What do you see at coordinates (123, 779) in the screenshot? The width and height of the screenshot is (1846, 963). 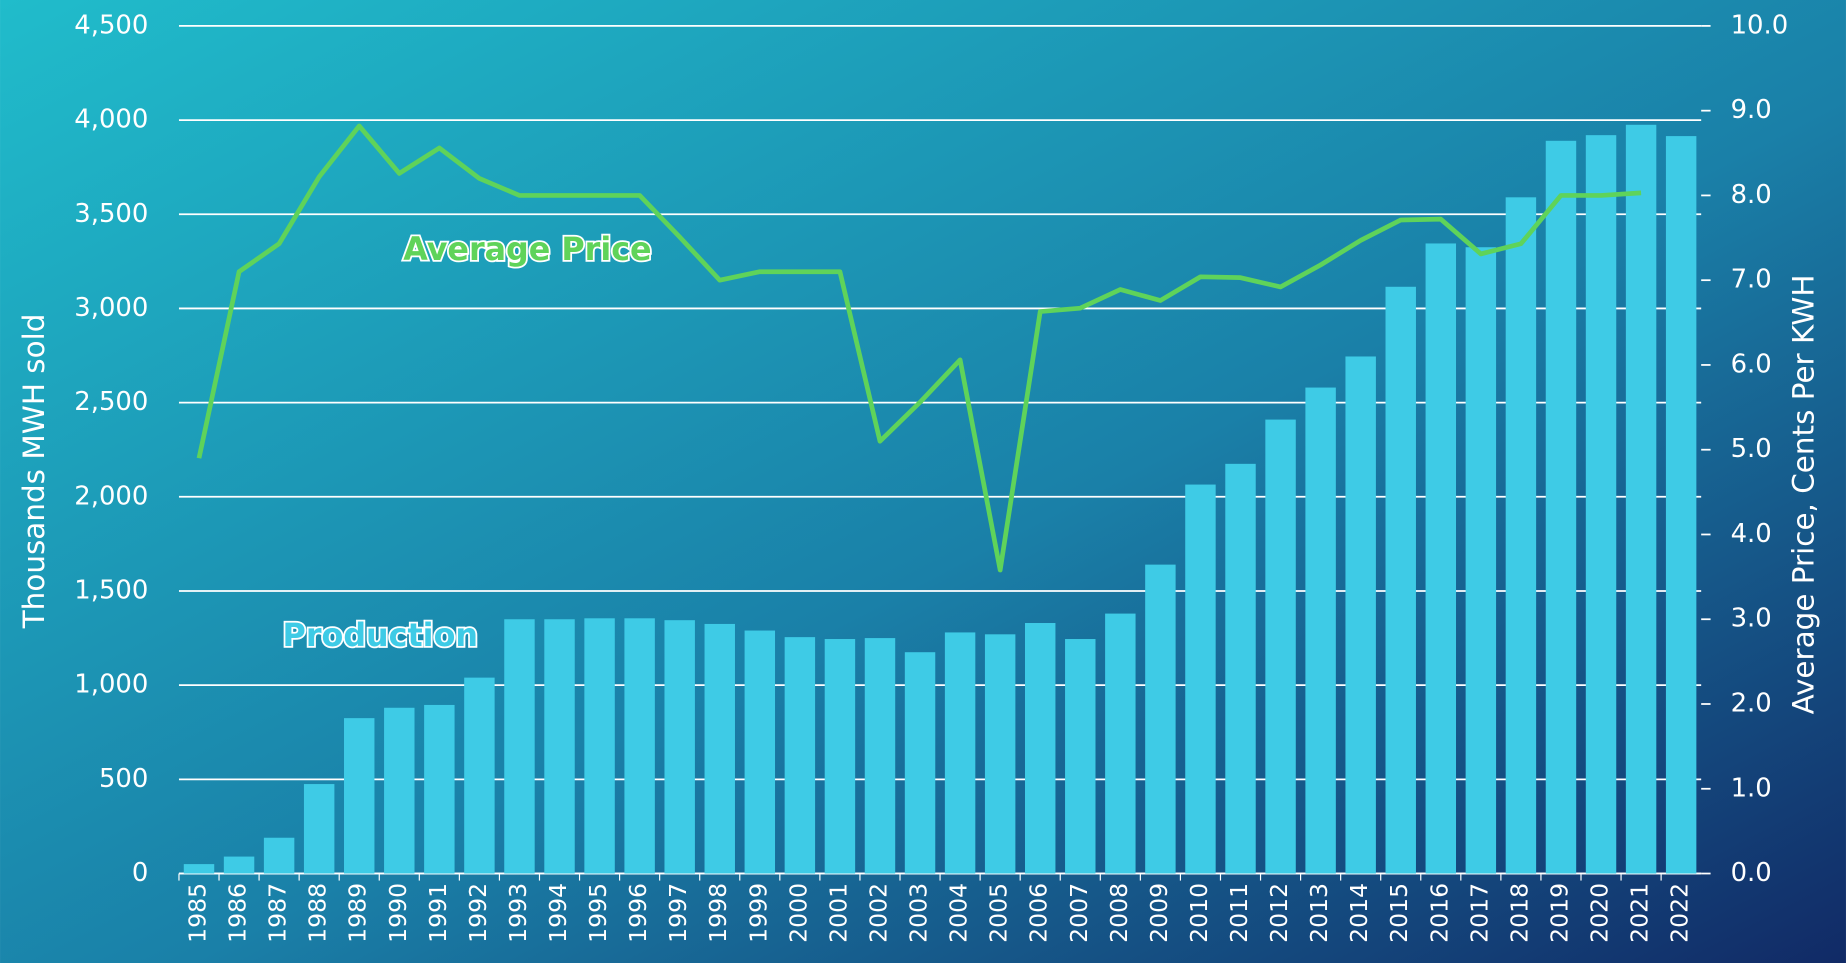 I see `y-tick-label: 500` at bounding box center [123, 779].